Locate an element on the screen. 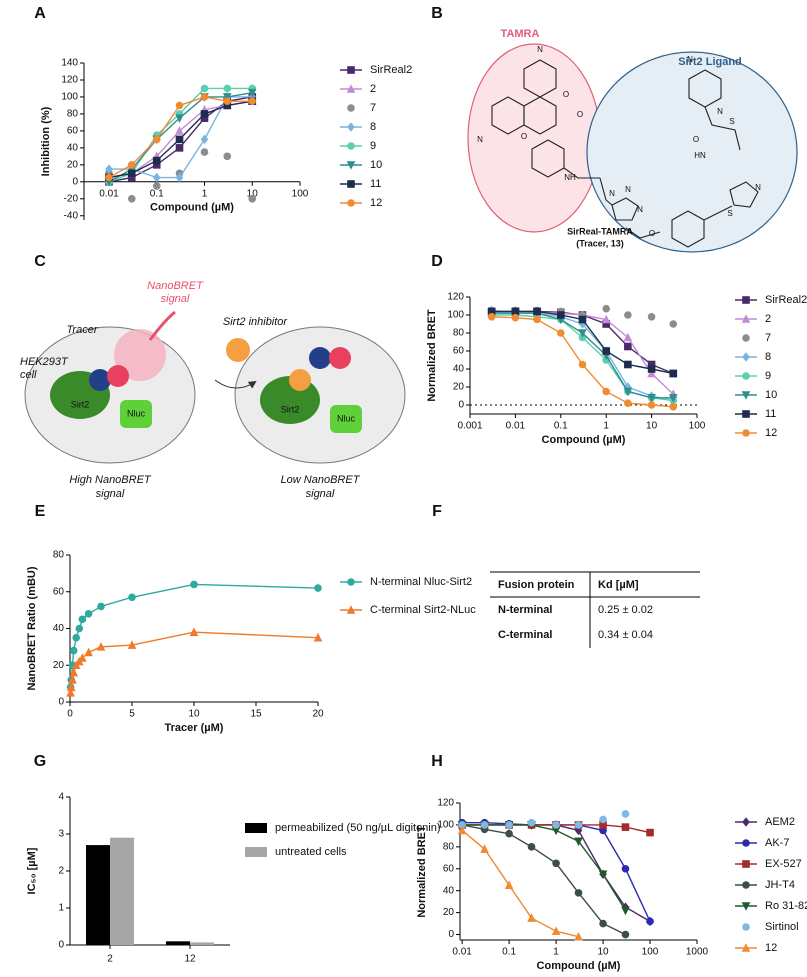  y-tick-label: 1 is located at coordinates (61, 908).